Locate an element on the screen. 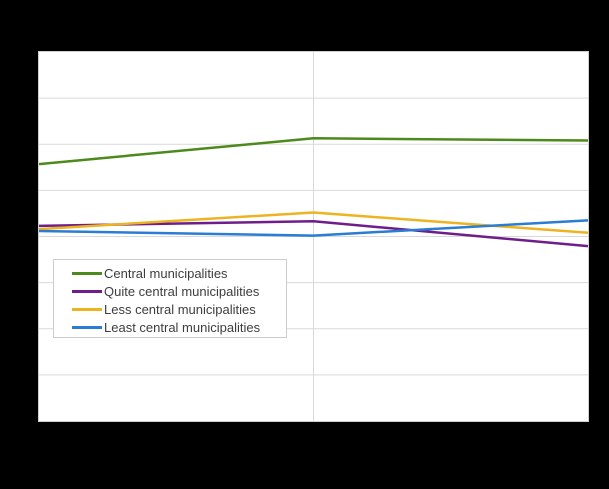  legend-item: Less central municipalities is located at coordinates (179, 309).